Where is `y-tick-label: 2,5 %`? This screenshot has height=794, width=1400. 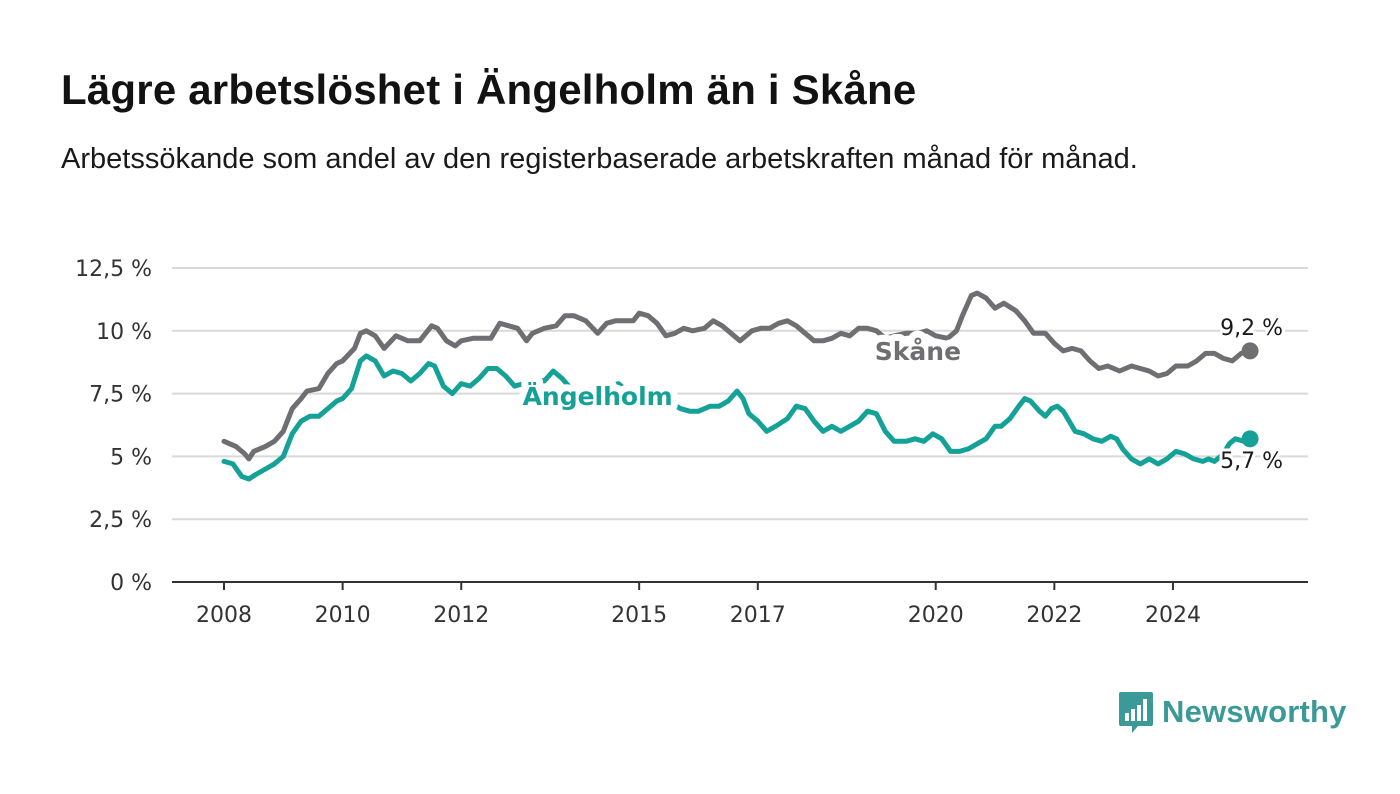
y-tick-label: 2,5 % is located at coordinates (120, 520).